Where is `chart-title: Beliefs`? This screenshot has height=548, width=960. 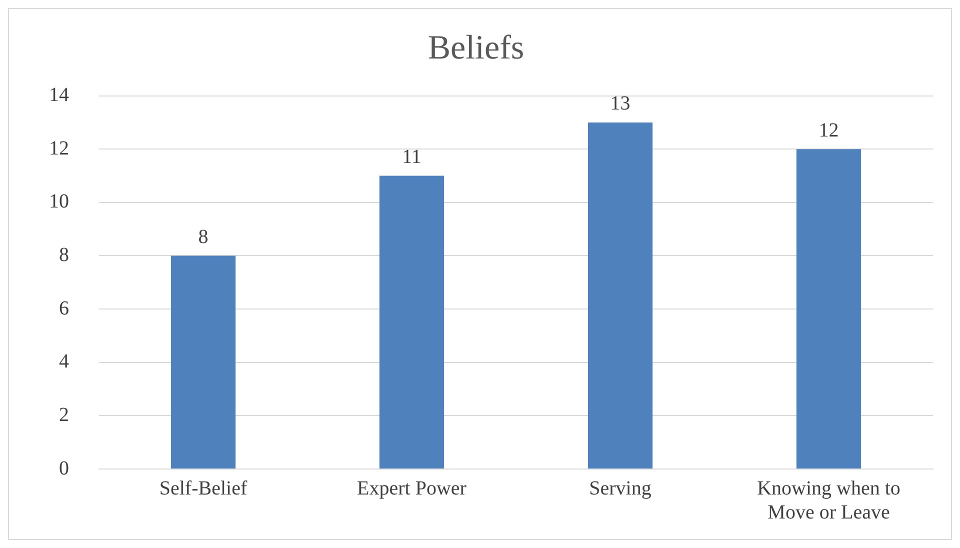 chart-title: Beliefs is located at coordinates (476, 47).